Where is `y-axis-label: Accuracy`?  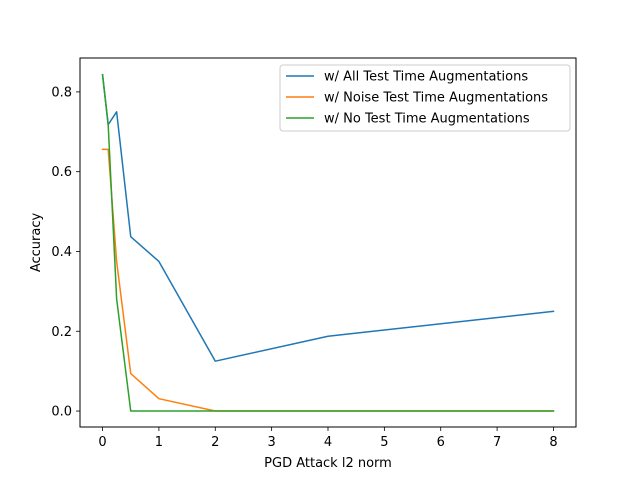 y-axis-label: Accuracy is located at coordinates (36, 243).